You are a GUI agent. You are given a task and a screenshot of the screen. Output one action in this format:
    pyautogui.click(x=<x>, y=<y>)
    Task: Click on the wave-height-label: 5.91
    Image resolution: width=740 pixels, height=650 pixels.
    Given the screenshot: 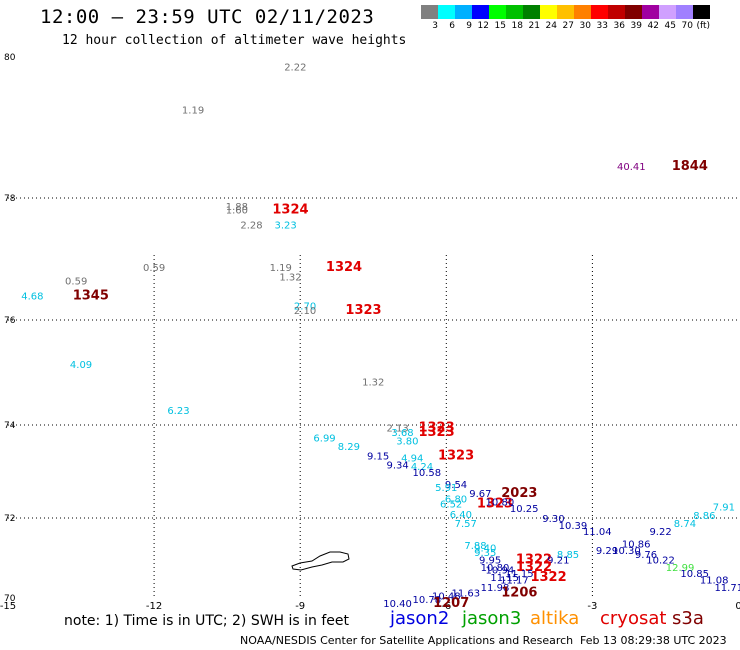 What is the action you would take?
    pyautogui.click(x=446, y=488)
    